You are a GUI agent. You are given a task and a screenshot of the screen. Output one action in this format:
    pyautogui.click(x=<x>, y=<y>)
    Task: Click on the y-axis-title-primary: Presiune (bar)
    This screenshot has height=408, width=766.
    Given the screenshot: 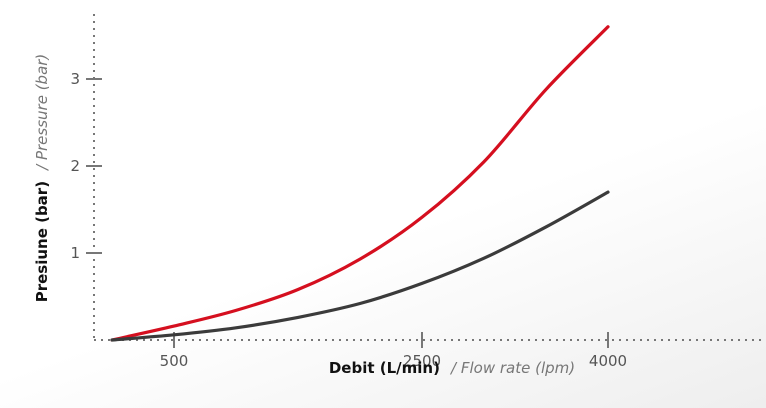 What is the action you would take?
    pyautogui.click(x=42, y=241)
    